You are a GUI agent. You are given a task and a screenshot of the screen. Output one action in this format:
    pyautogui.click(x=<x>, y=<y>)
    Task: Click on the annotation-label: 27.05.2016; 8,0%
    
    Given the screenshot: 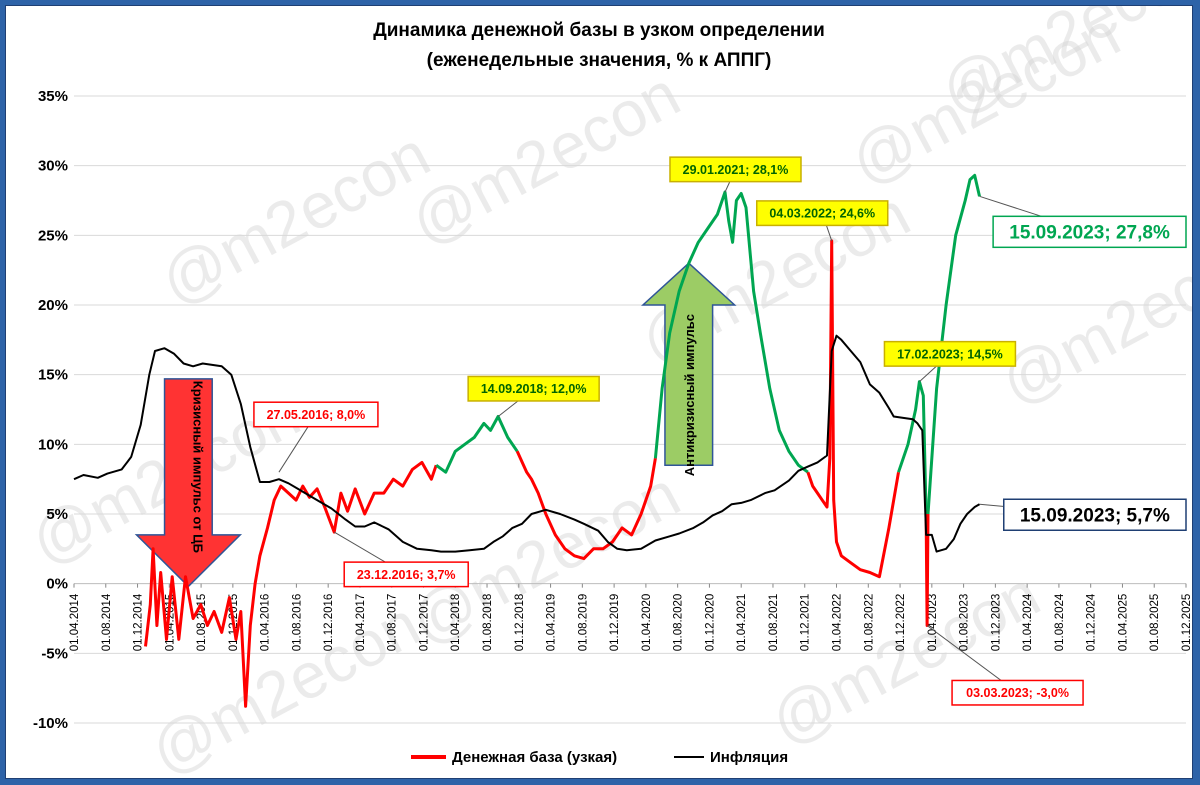 What is the action you would take?
    pyautogui.click(x=316, y=415)
    